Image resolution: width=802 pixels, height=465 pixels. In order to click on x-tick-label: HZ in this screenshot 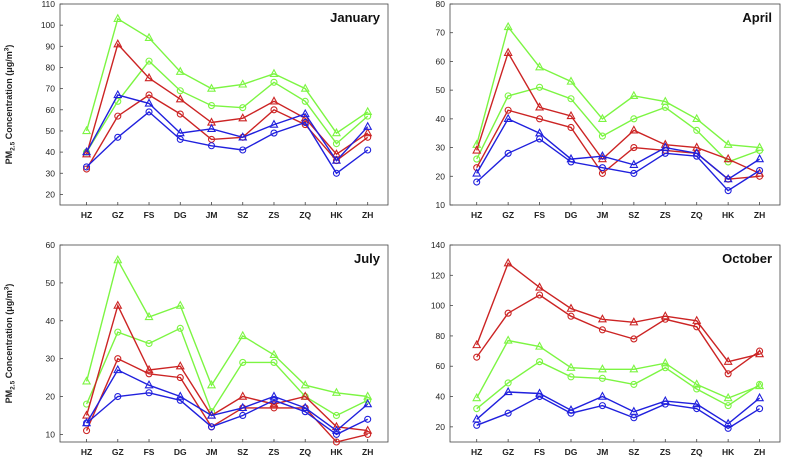, I will do `click(476, 452)`.